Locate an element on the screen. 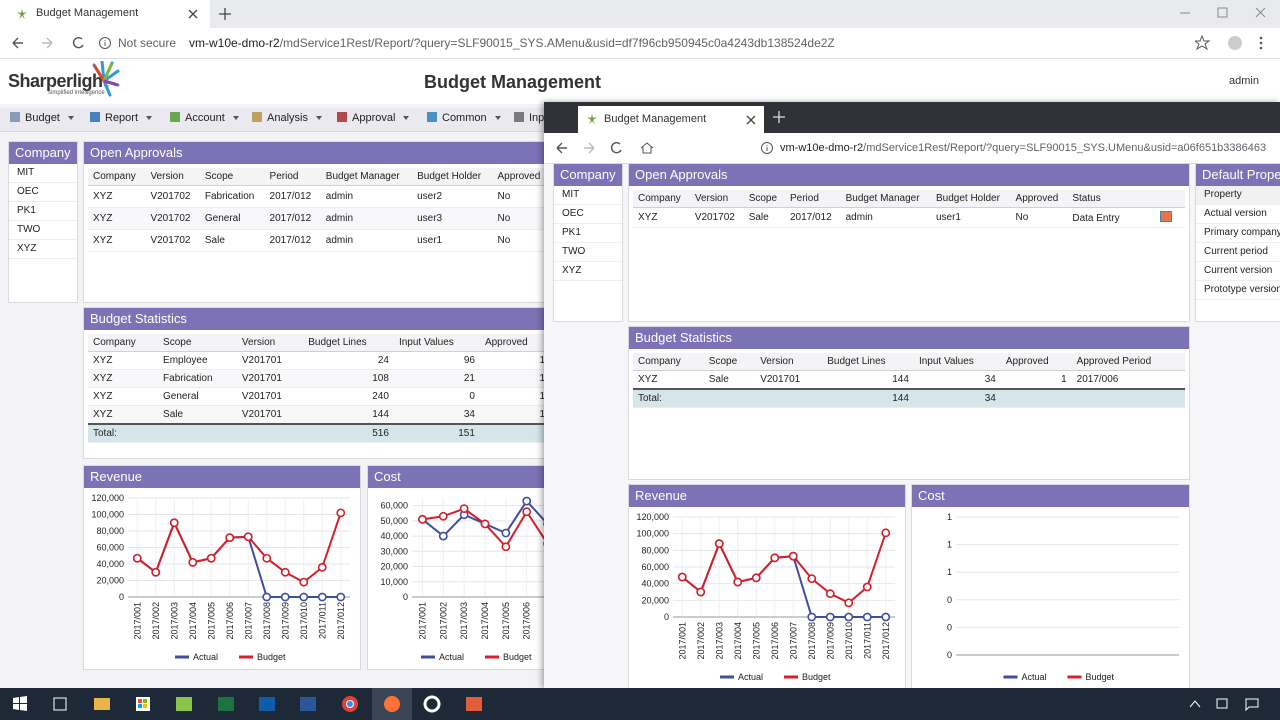  table-row: XYZ Fabrication V201701 108 21 1 is located at coordinates (319, 378).